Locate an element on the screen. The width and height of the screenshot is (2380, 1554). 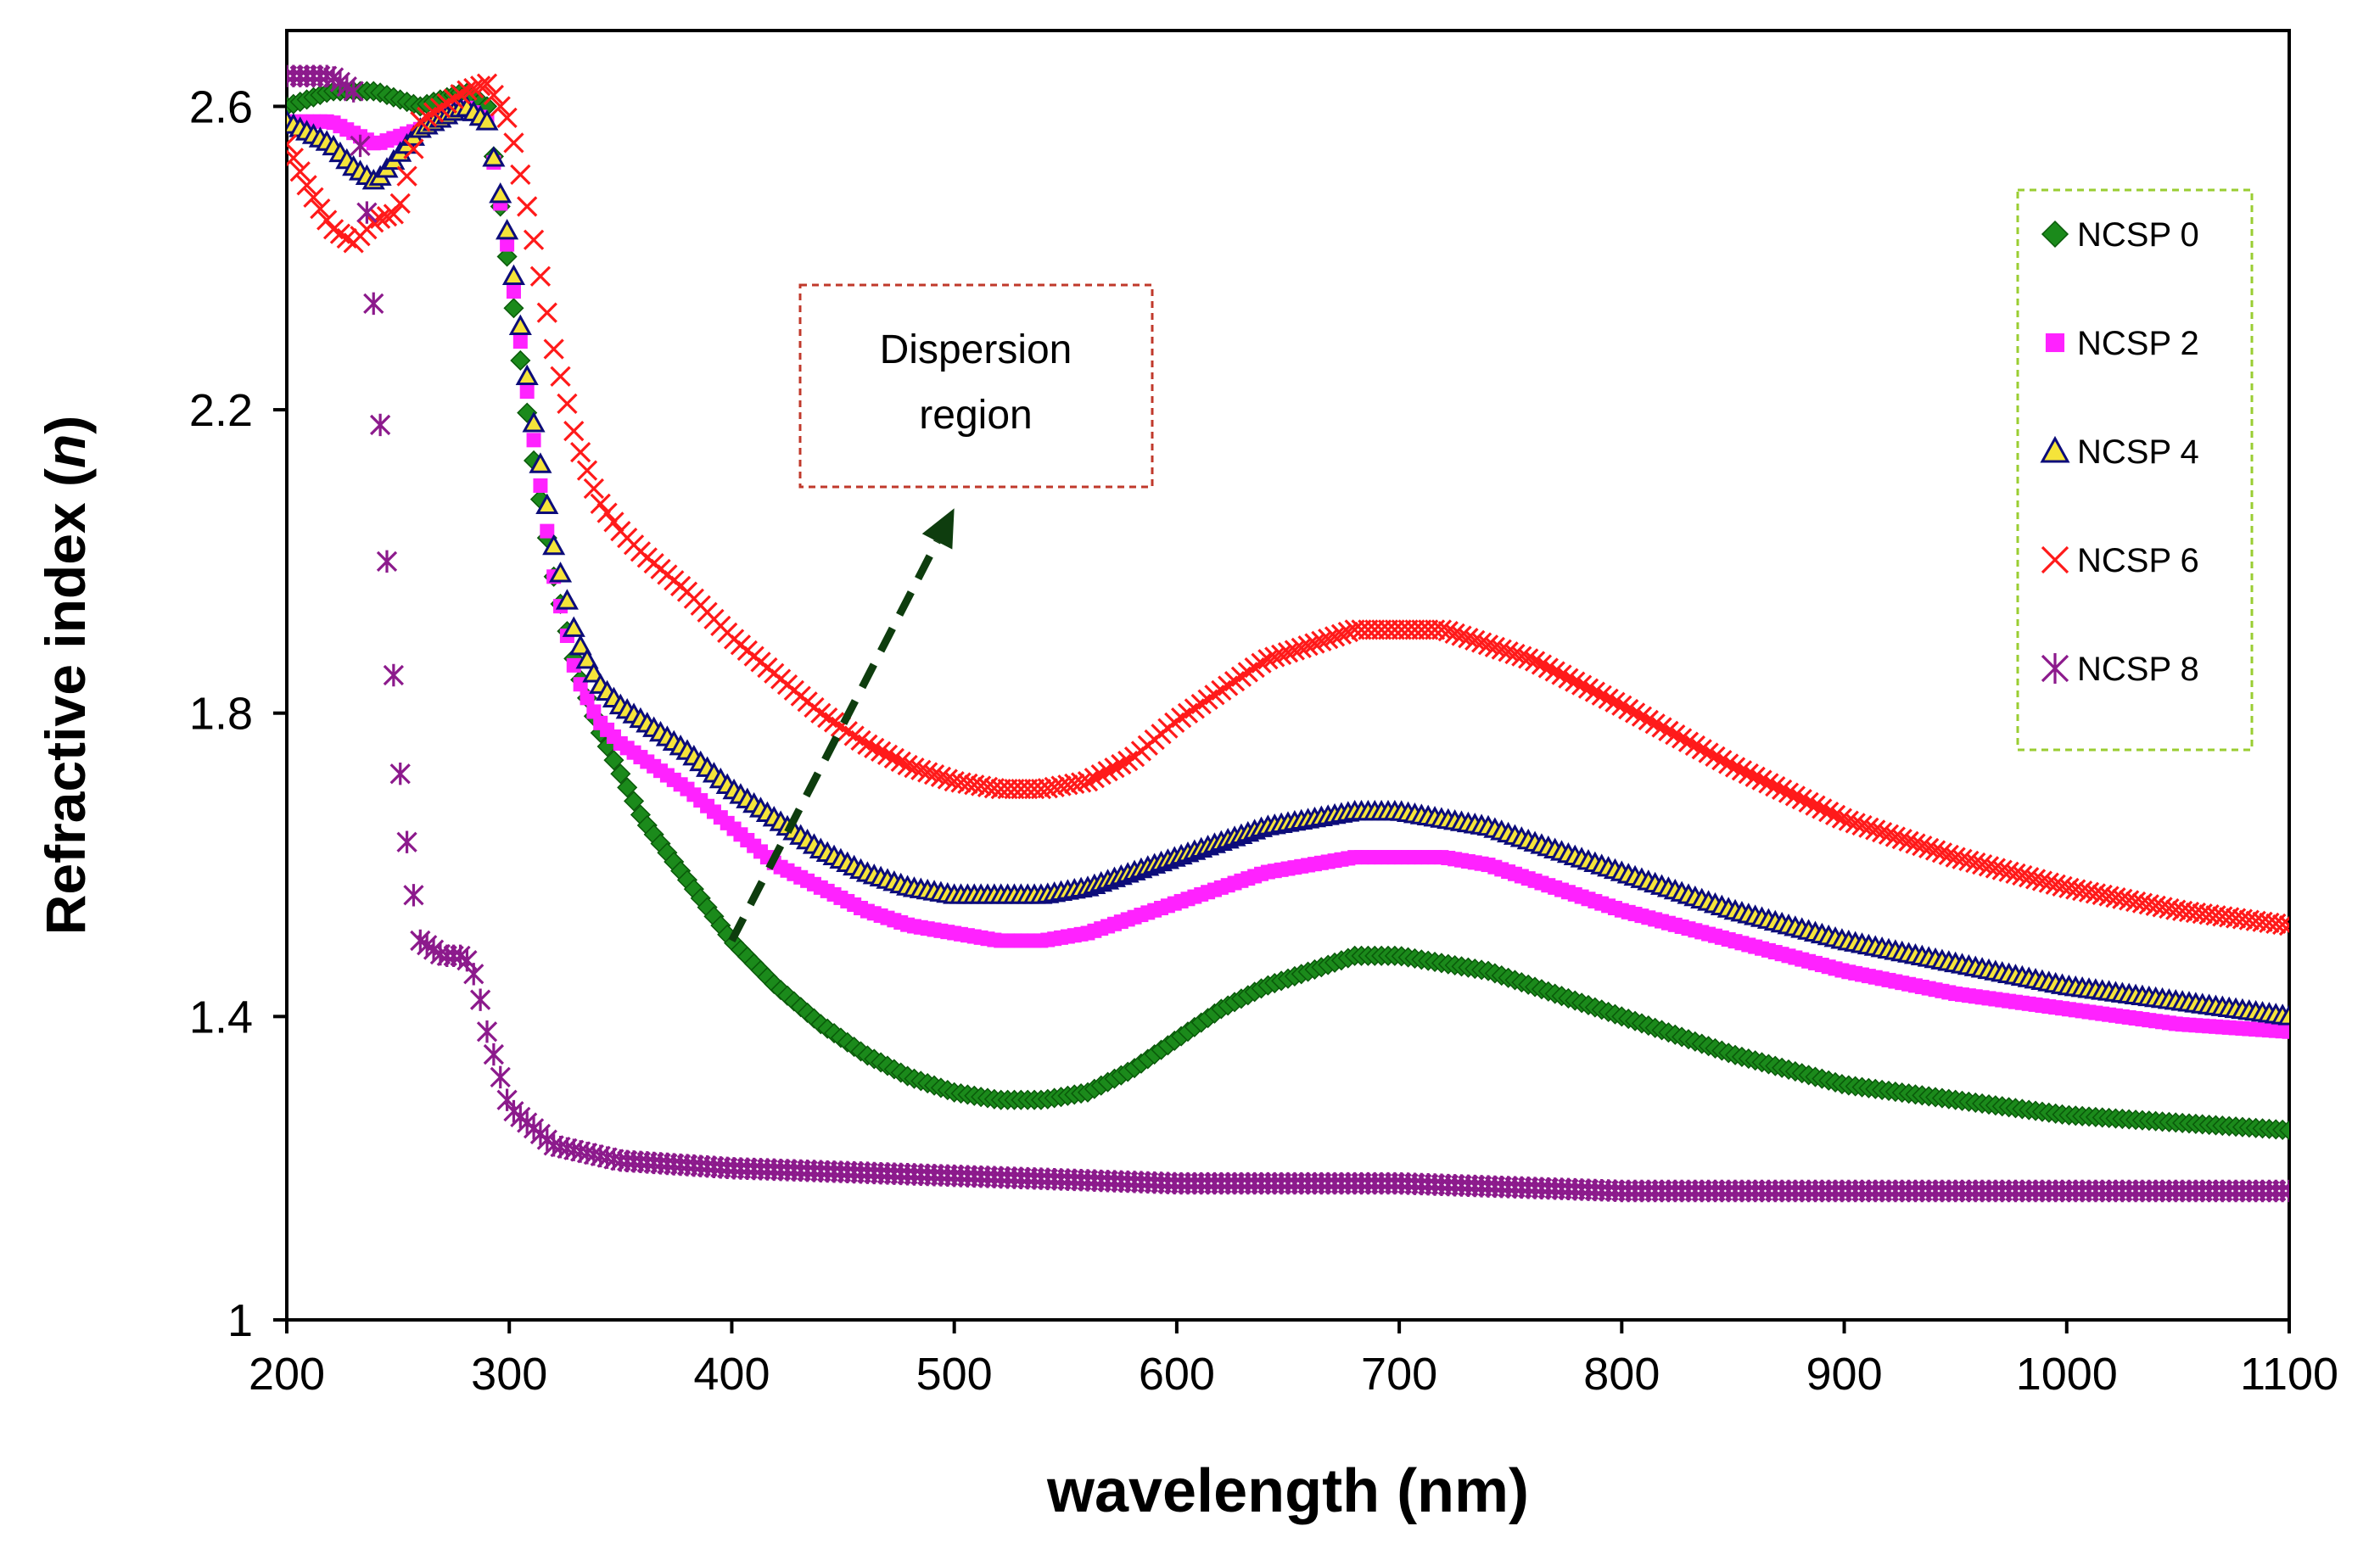
y-tick-label-0: 1 is located at coordinates (240, 1320).